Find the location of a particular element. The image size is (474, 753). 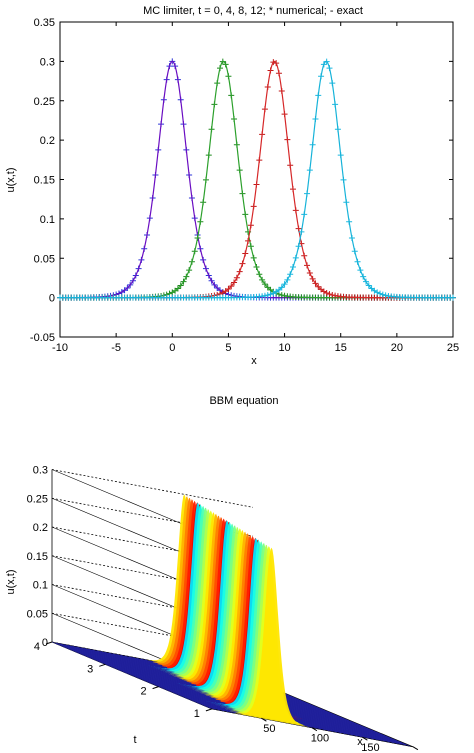

top-y-tick-label: 0 is located at coordinates (52, 299).